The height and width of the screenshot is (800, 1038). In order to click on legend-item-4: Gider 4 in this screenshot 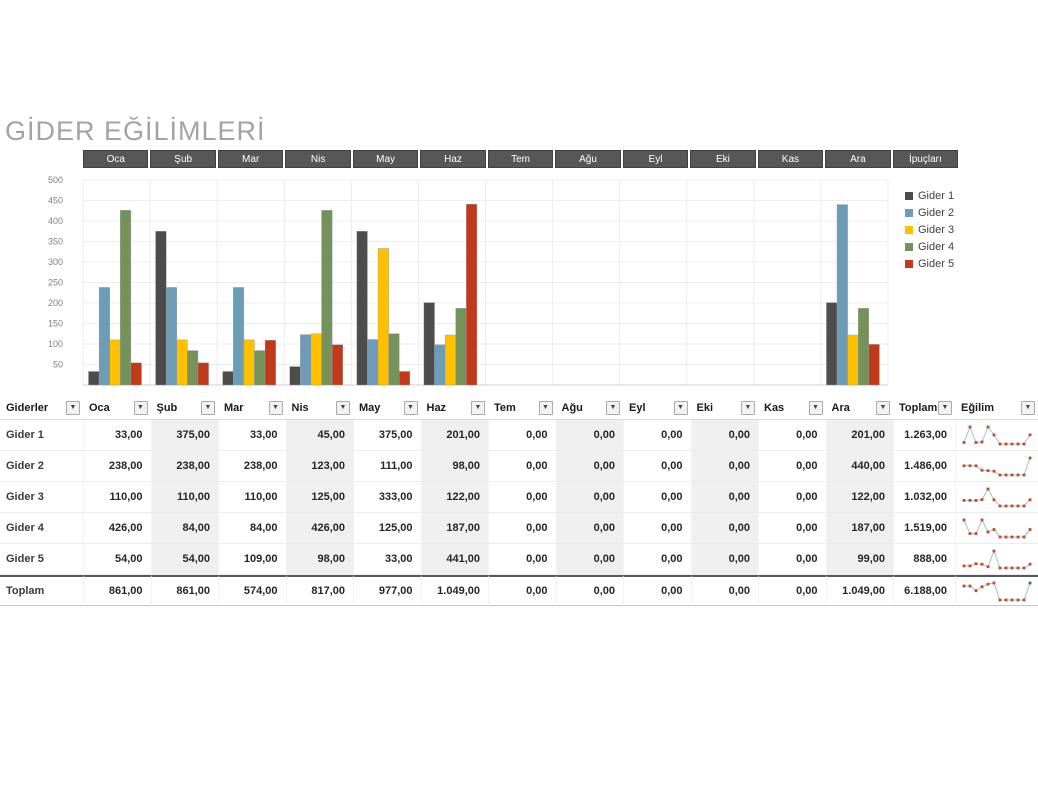, I will do `click(929, 246)`.